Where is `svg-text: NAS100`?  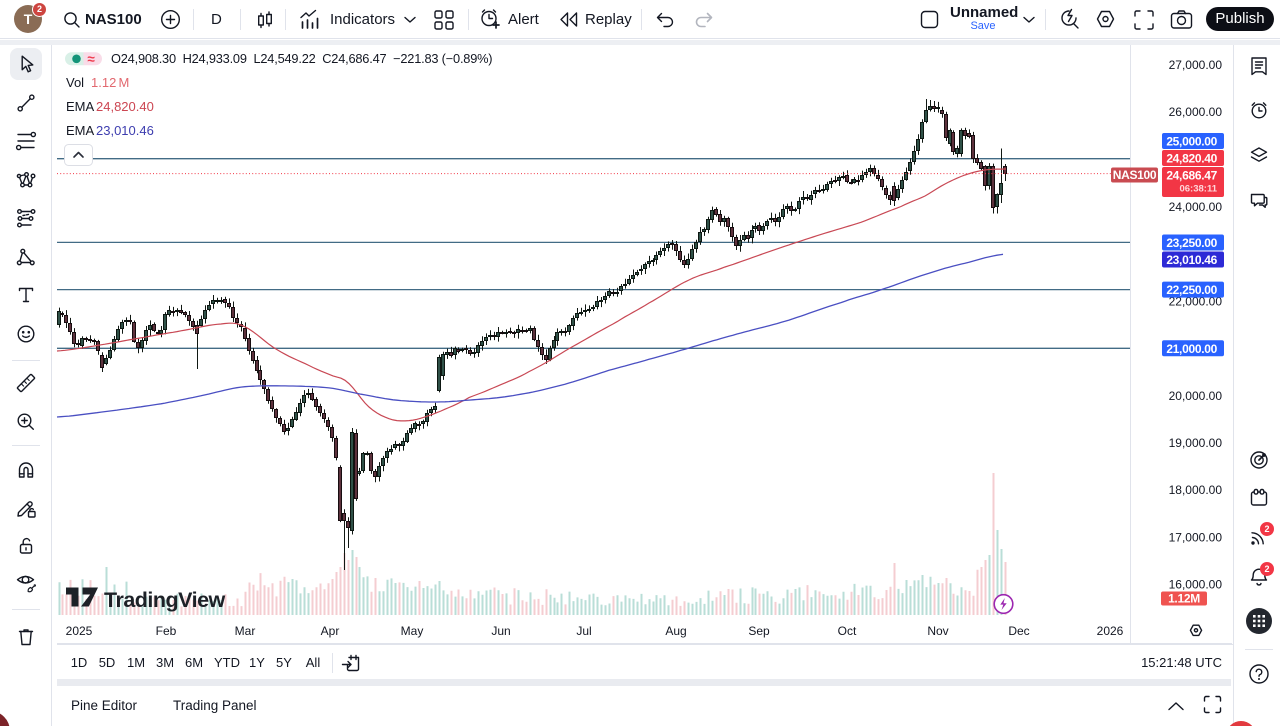
svg-text: NAS100 is located at coordinates (1135, 175).